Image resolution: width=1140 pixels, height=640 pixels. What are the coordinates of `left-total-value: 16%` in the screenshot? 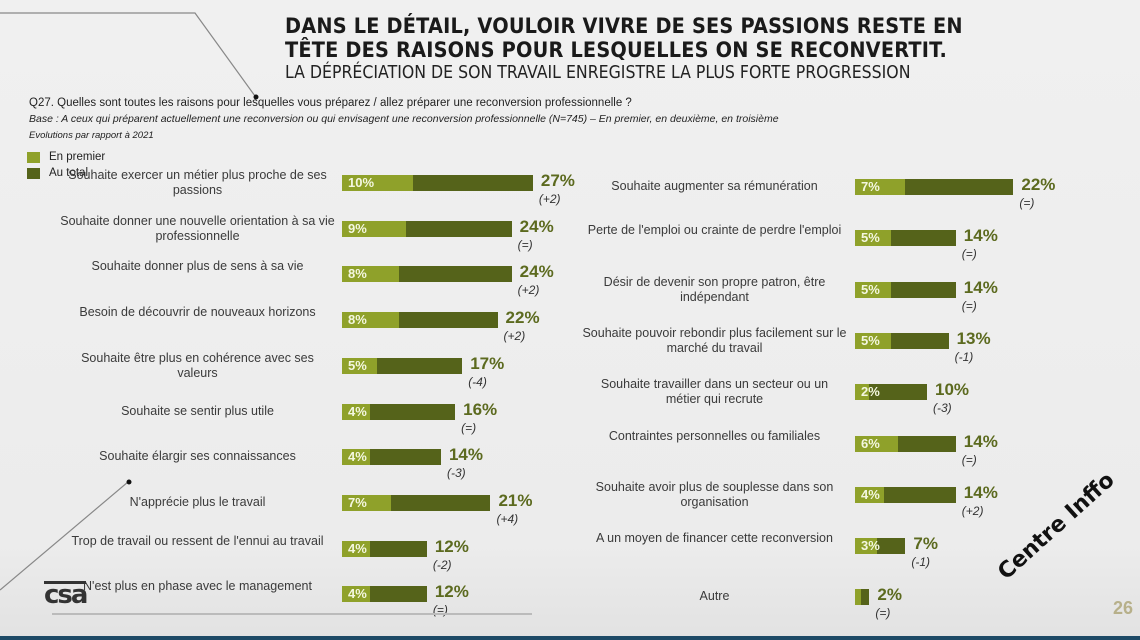 It's located at (480, 409).